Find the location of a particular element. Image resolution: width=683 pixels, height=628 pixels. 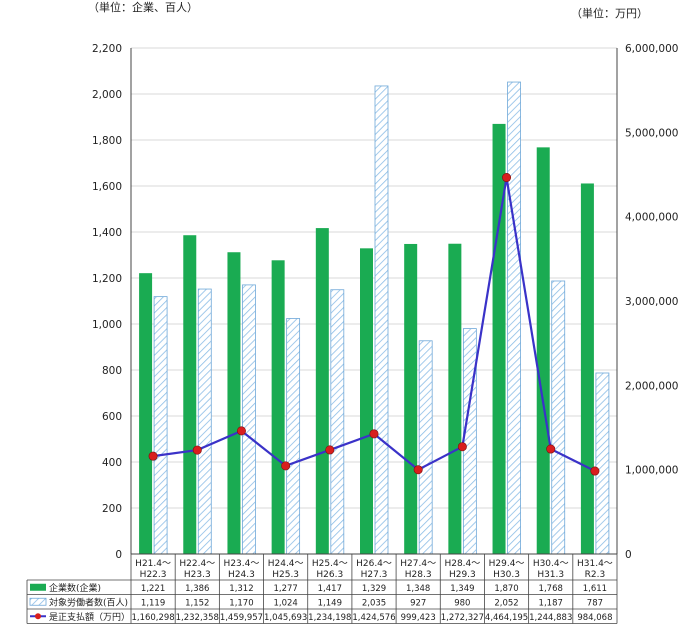

right-tick-label: 3,000,000 is located at coordinates (651, 302).